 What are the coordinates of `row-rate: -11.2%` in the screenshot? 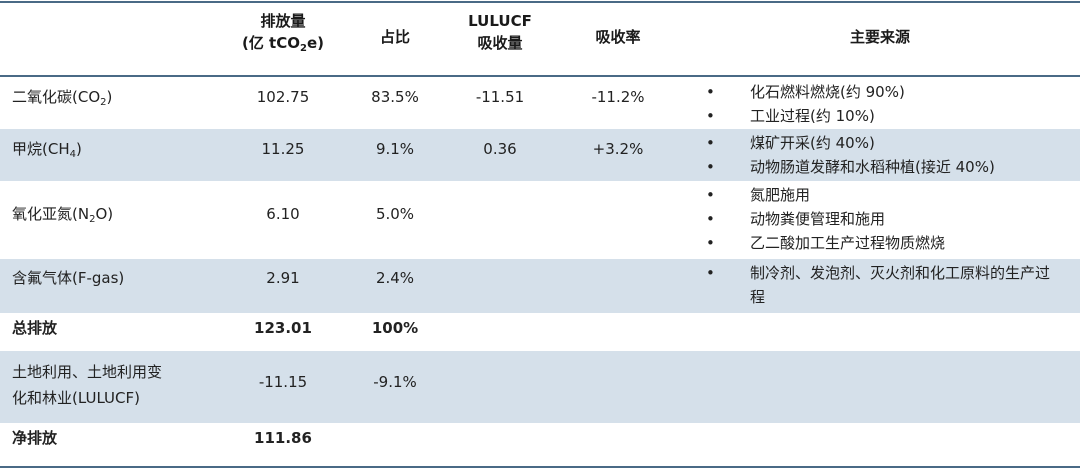 It's located at (618, 97).